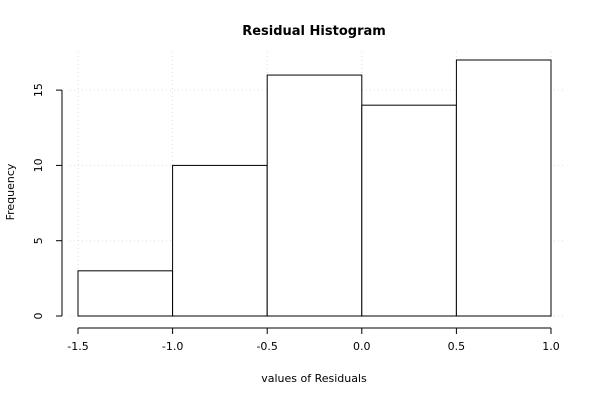  What do you see at coordinates (38, 316) in the screenshot?
I see `y-tick-label: 0` at bounding box center [38, 316].